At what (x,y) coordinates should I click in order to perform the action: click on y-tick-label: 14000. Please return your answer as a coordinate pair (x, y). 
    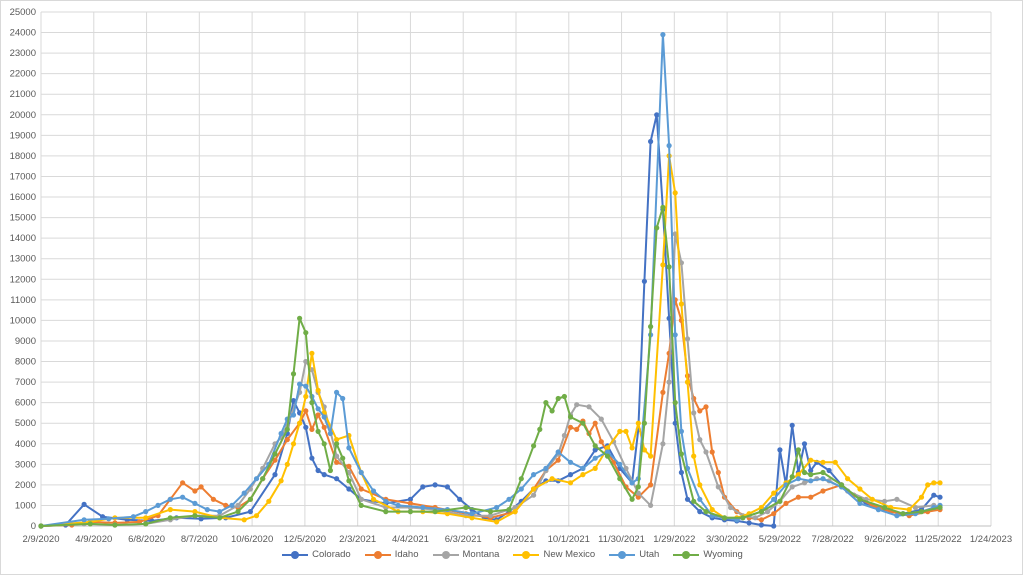
    Looking at the image, I should click on (23, 238).